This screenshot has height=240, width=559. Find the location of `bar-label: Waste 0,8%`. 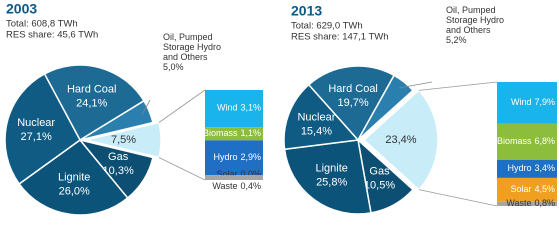

bar-label: Waste 0,8% is located at coordinates (530, 203).